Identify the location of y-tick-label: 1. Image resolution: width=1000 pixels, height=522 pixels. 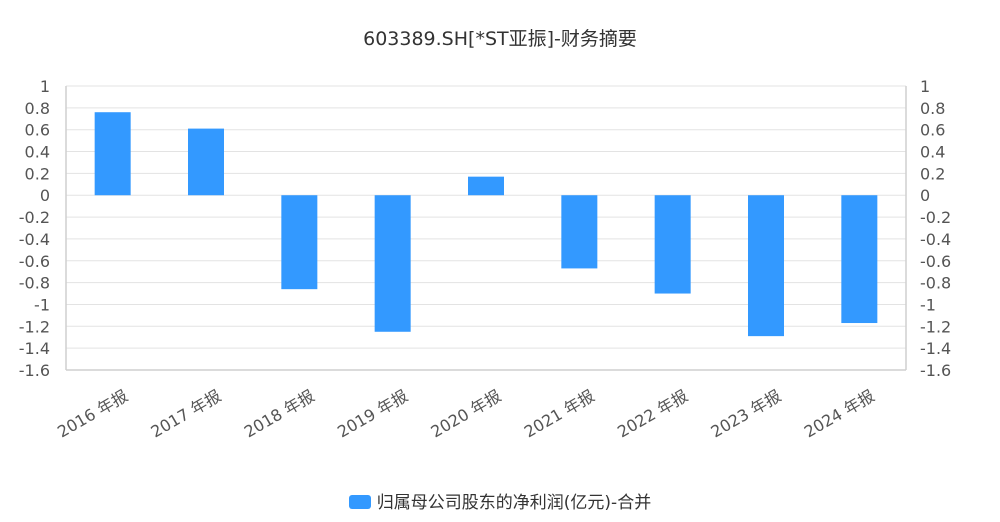
(45, 86).